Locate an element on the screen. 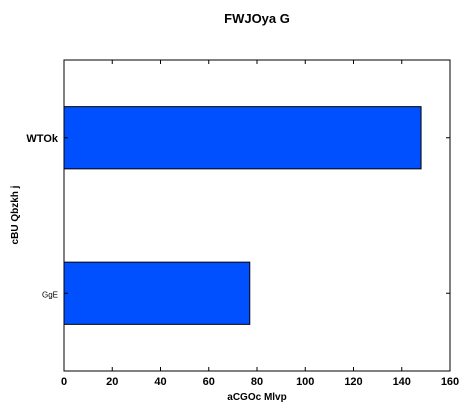 This screenshot has height=413, width=472. chart-title: FWJOya G is located at coordinates (257, 18).